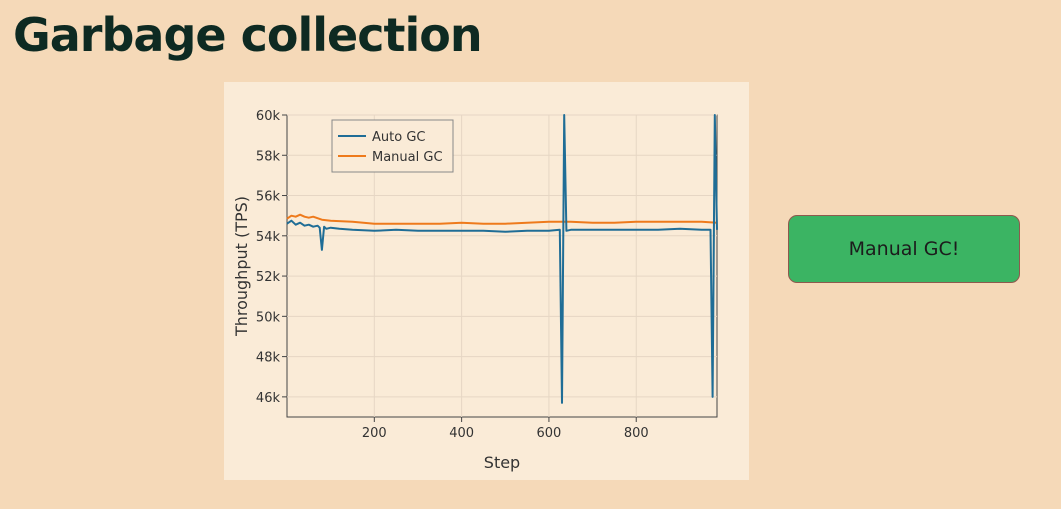 The width and height of the screenshot is (1061, 509). I want to click on y-tick-label: 50k, so click(268, 317).